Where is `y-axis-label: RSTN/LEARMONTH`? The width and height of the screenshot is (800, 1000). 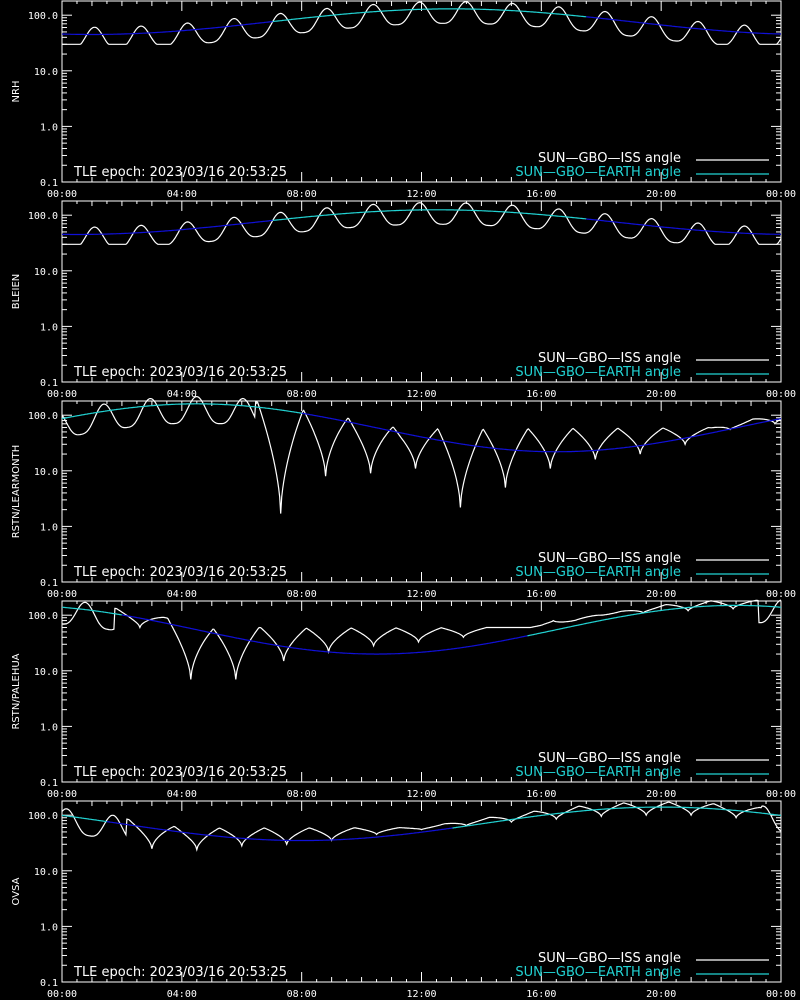
y-axis-label: RSTN/LEARMONTH is located at coordinates (16, 492).